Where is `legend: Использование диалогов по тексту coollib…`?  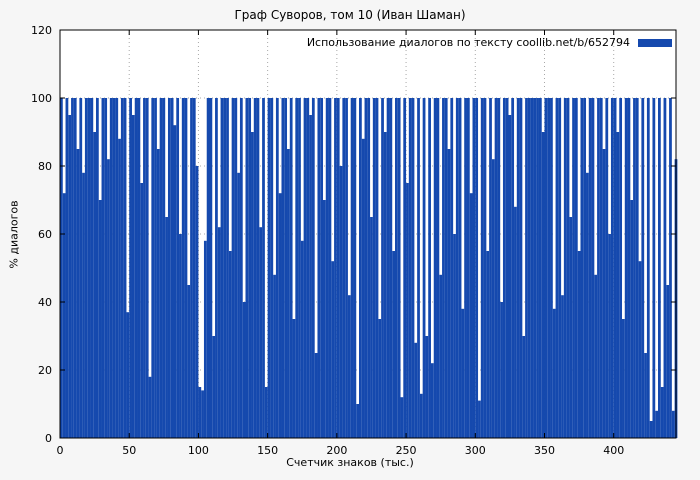 legend: Использование диалогов по тексту coollib… is located at coordinates (489, 42).